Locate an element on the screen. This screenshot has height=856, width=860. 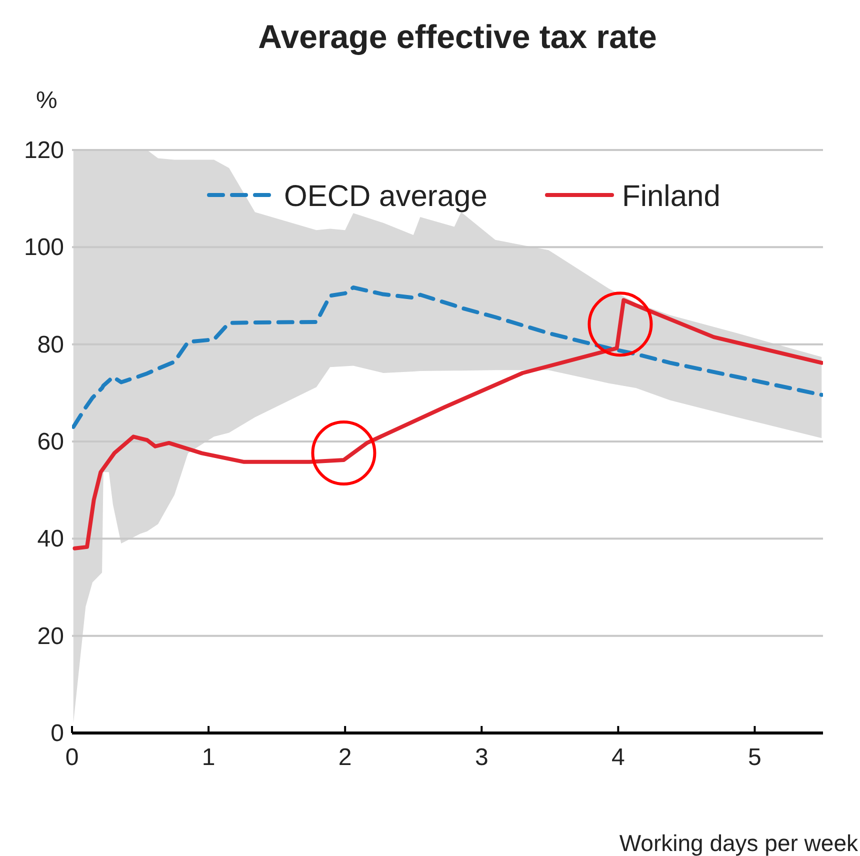
y-tick-label: 0 is located at coordinates (57, 733).